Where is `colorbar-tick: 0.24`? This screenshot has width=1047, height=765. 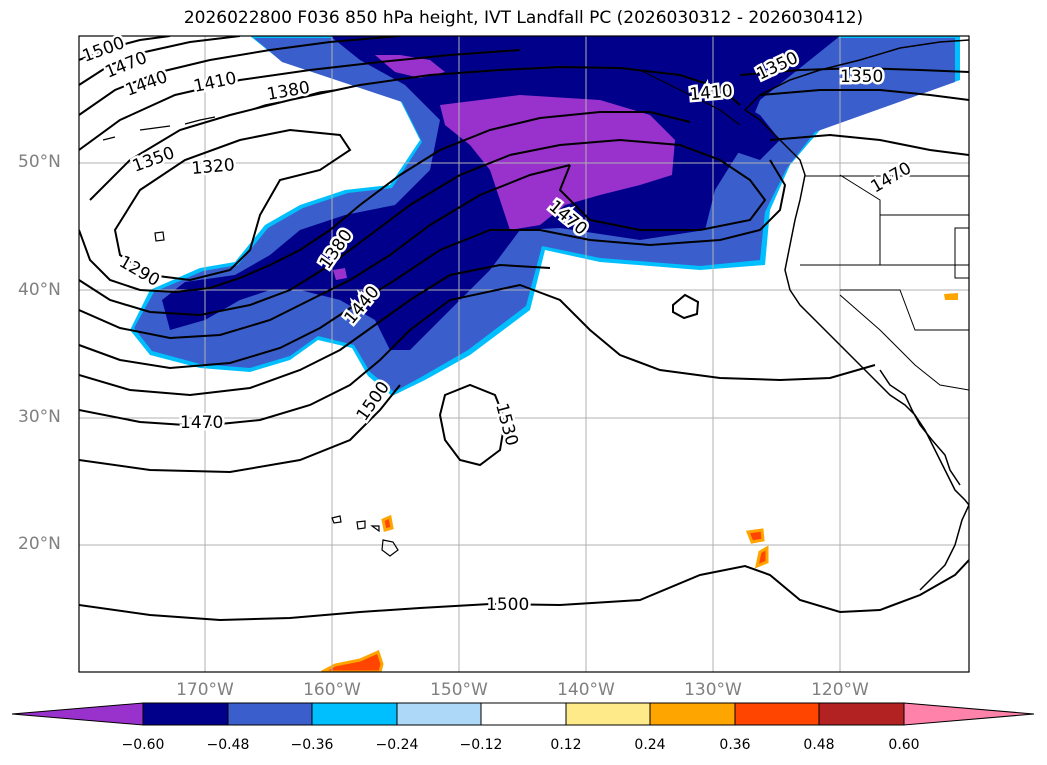 colorbar-tick: 0.24 is located at coordinates (650, 745).